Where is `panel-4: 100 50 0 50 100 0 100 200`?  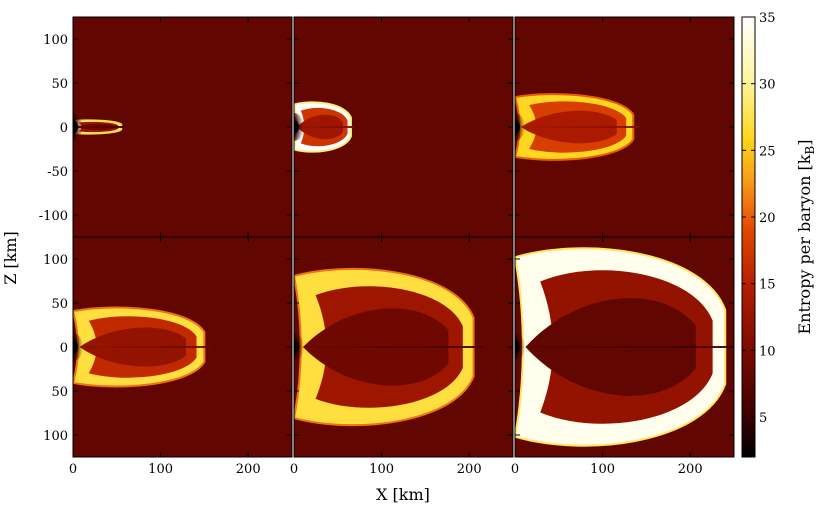
panel-4: 100 50 0 50 100 0 100 200 is located at coordinates (168, 356).